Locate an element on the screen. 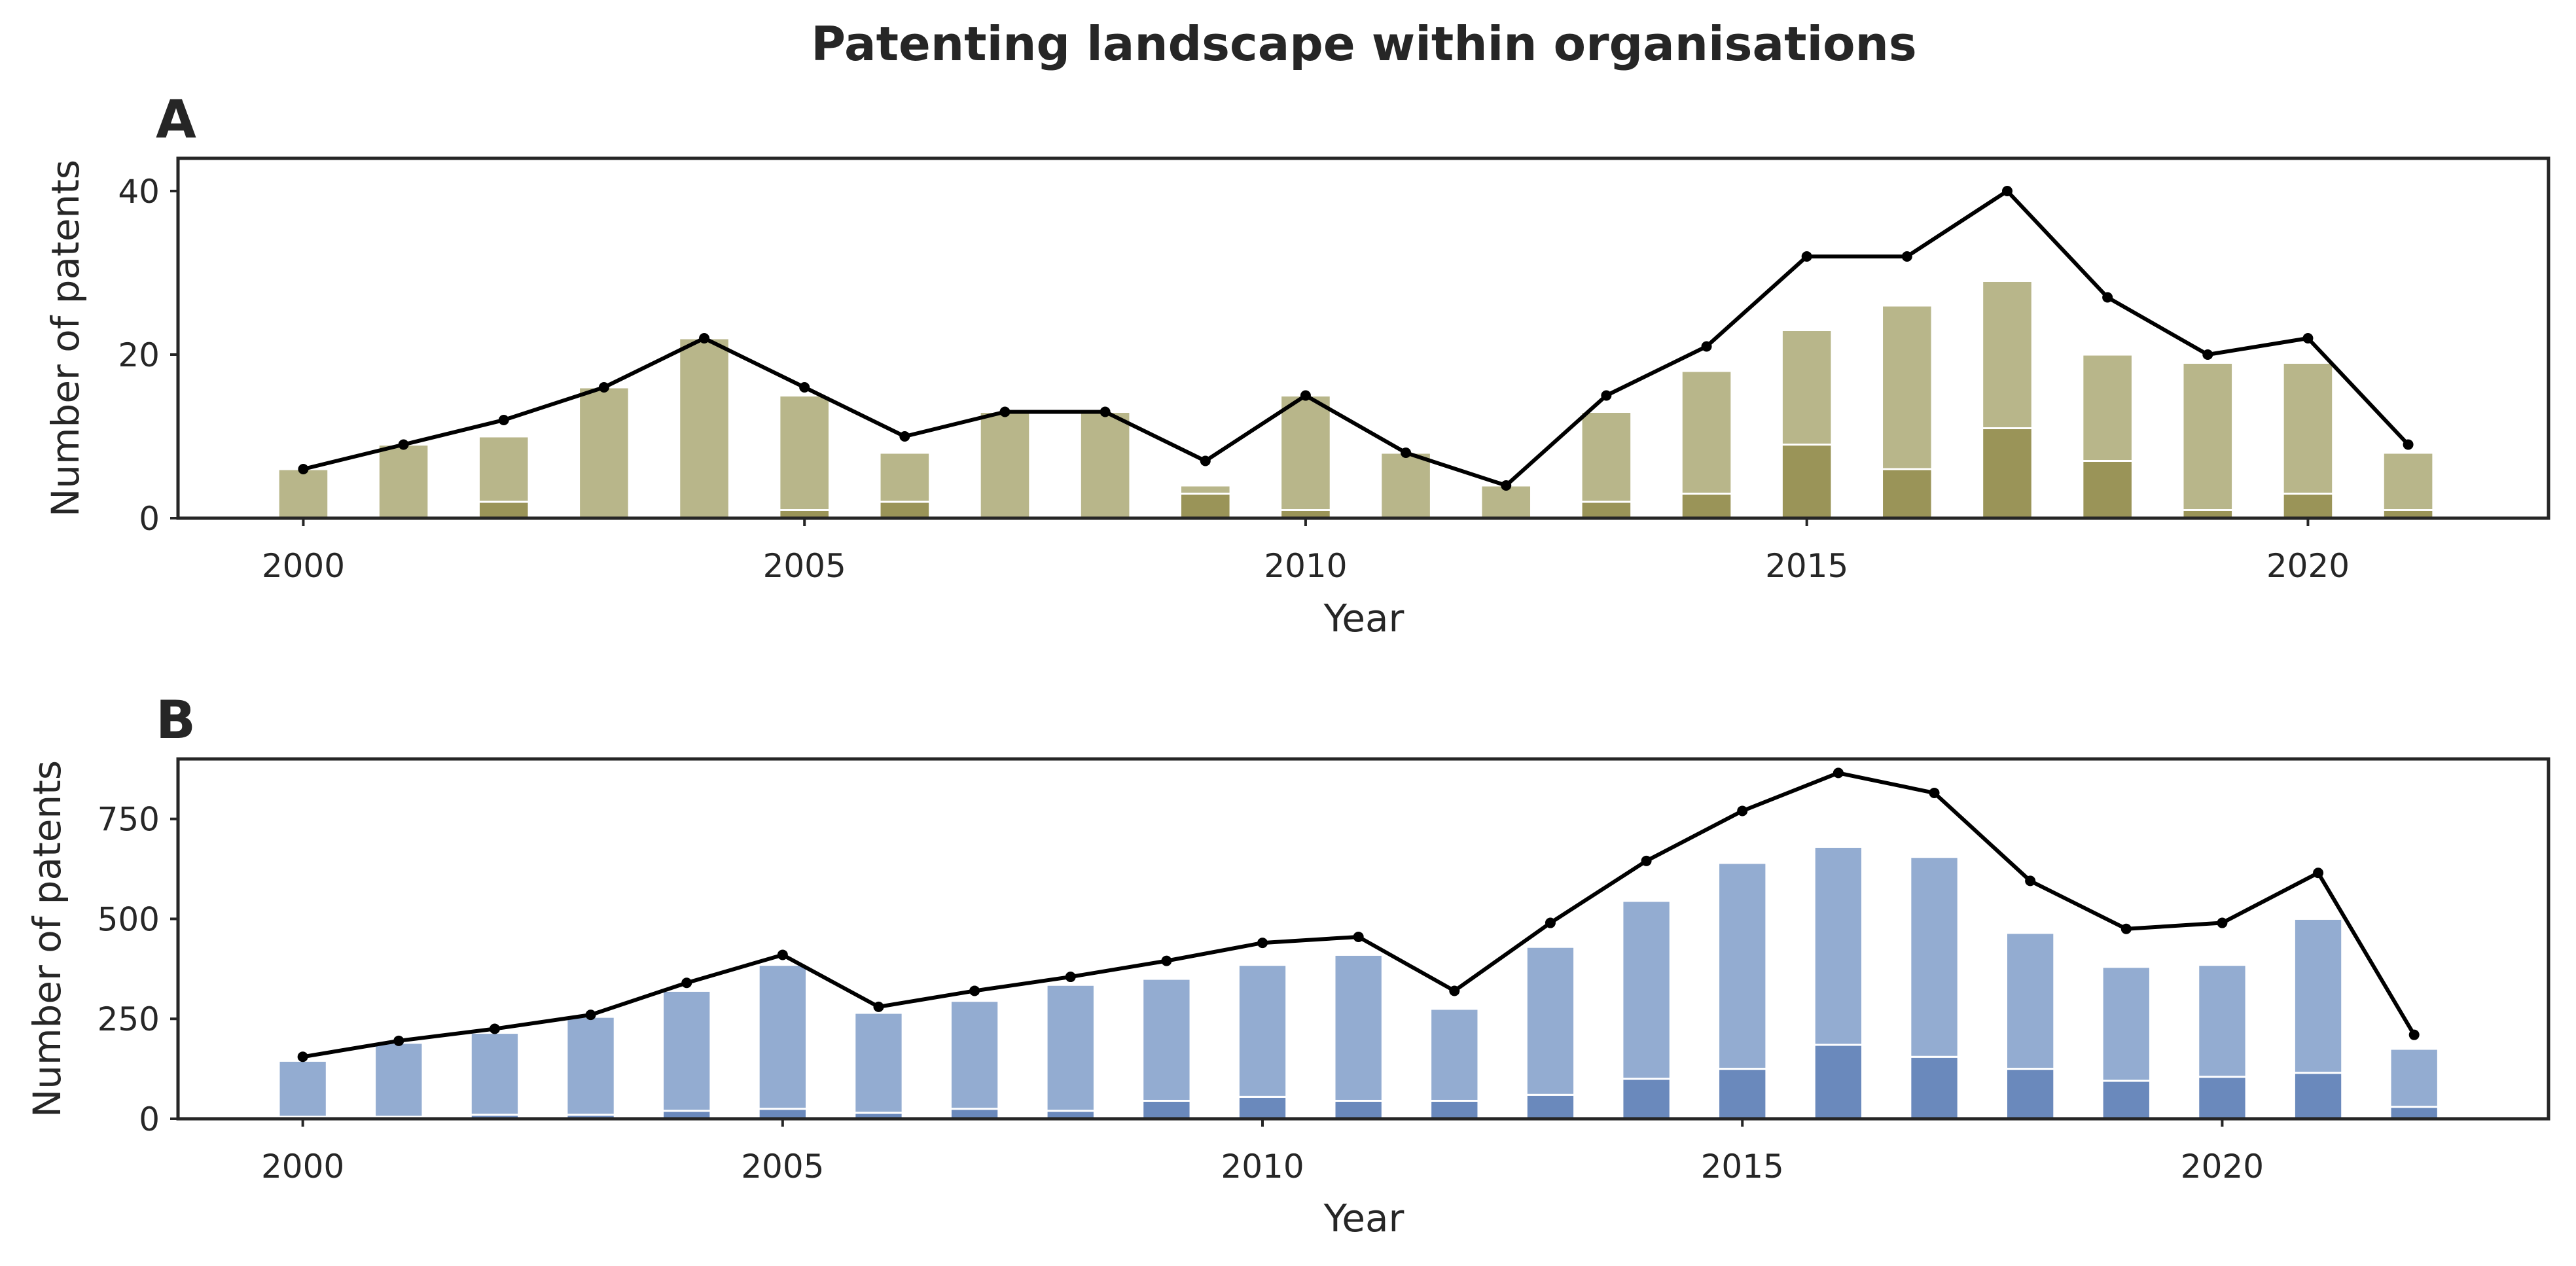 This screenshot has width=2576, height=1266. panel-a-bar-bottom-2017 is located at coordinates (2007, 474).